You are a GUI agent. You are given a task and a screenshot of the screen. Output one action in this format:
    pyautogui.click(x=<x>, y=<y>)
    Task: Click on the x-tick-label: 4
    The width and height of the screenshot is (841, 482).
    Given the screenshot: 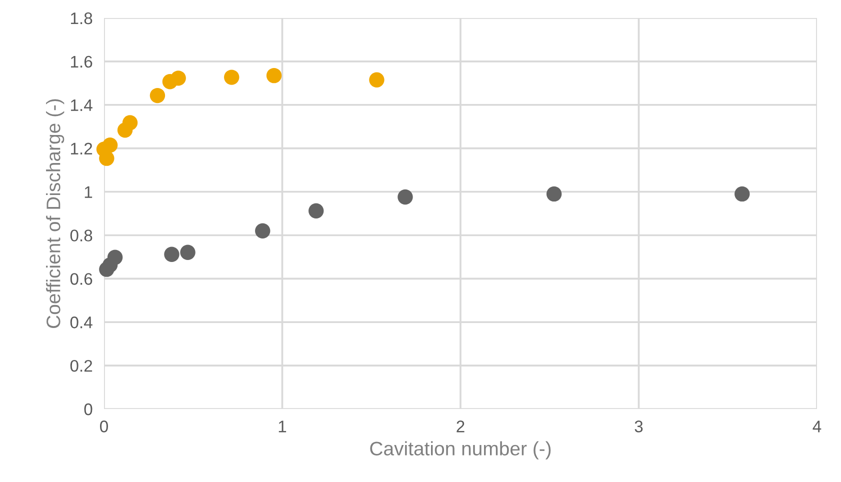 What is the action you would take?
    pyautogui.click(x=817, y=426)
    